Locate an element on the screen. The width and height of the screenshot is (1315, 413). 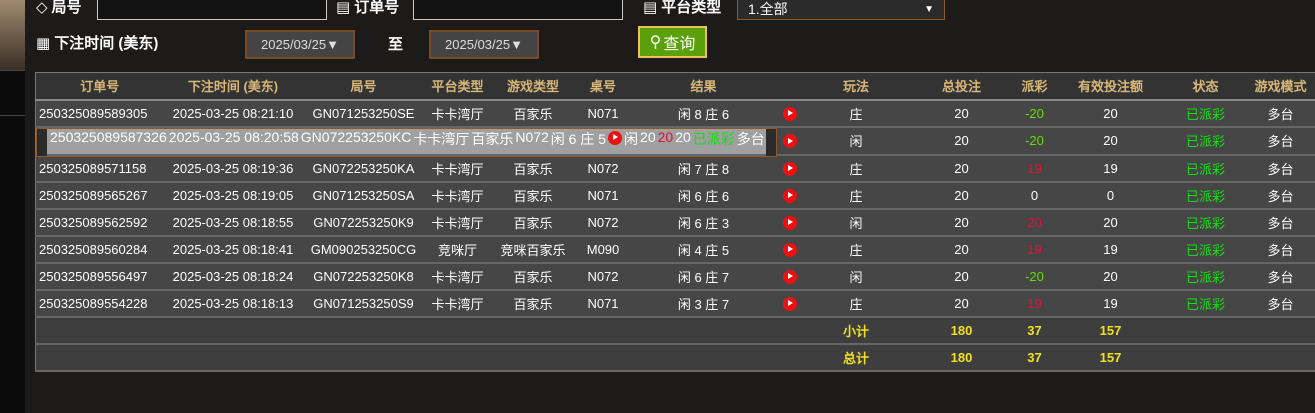
column-header: 游戏模式 is located at coordinates (1280, 86).